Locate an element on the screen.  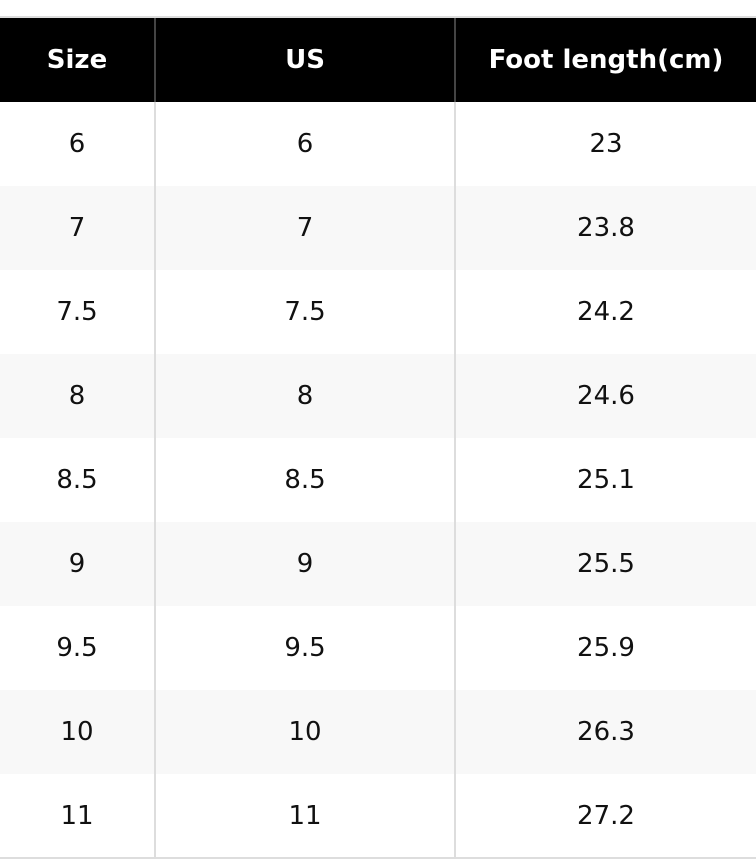
table-row: 8.5 8.5 25.1 is located at coordinates (378, 480).